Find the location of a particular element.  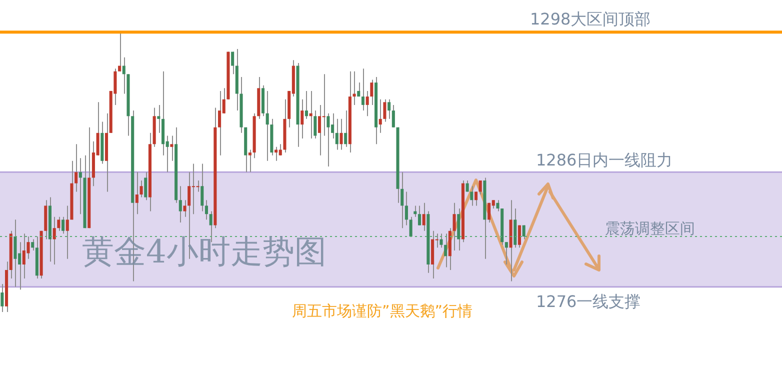

ref-line-label: 1298大区间顶部 is located at coordinates (590, 18).